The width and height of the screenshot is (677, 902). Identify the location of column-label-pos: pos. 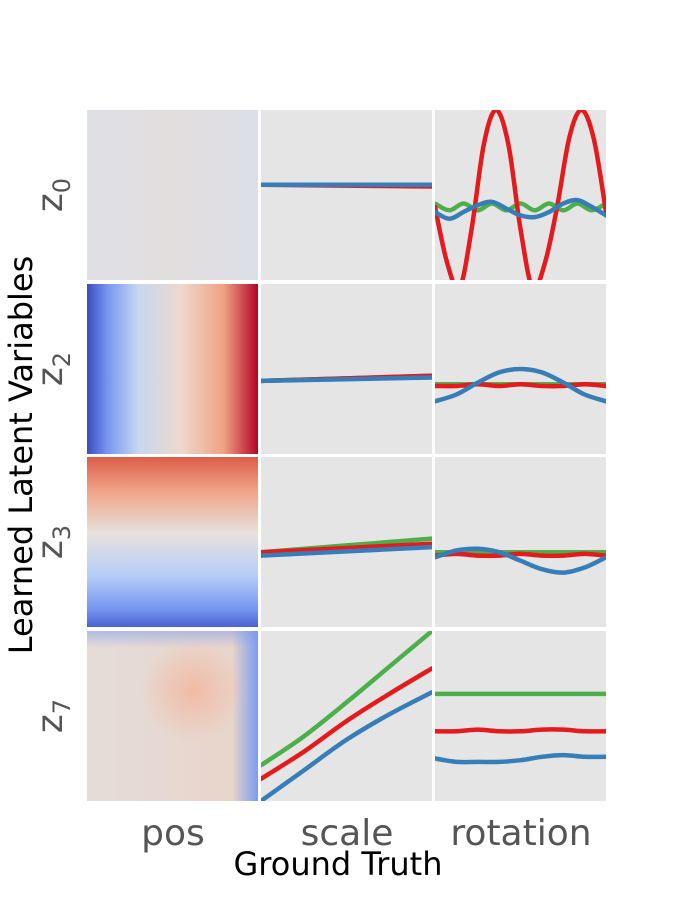
(173, 833).